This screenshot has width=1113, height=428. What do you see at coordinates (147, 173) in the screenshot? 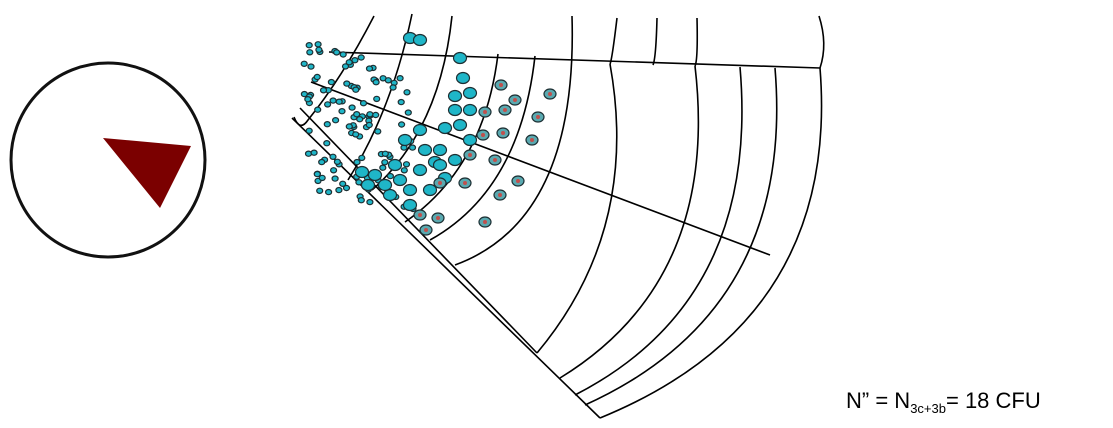
I see `counting-sector-wedge` at bounding box center [147, 173].